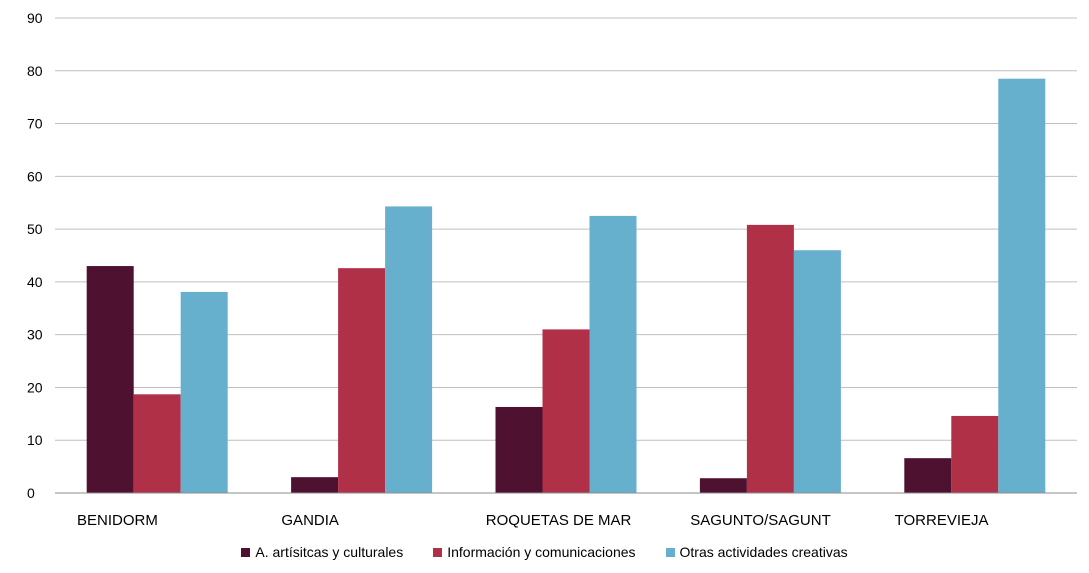 The width and height of the screenshot is (1089, 573). Describe the element at coordinates (35, 387) in the screenshot. I see `y-tick-label: 20` at that location.